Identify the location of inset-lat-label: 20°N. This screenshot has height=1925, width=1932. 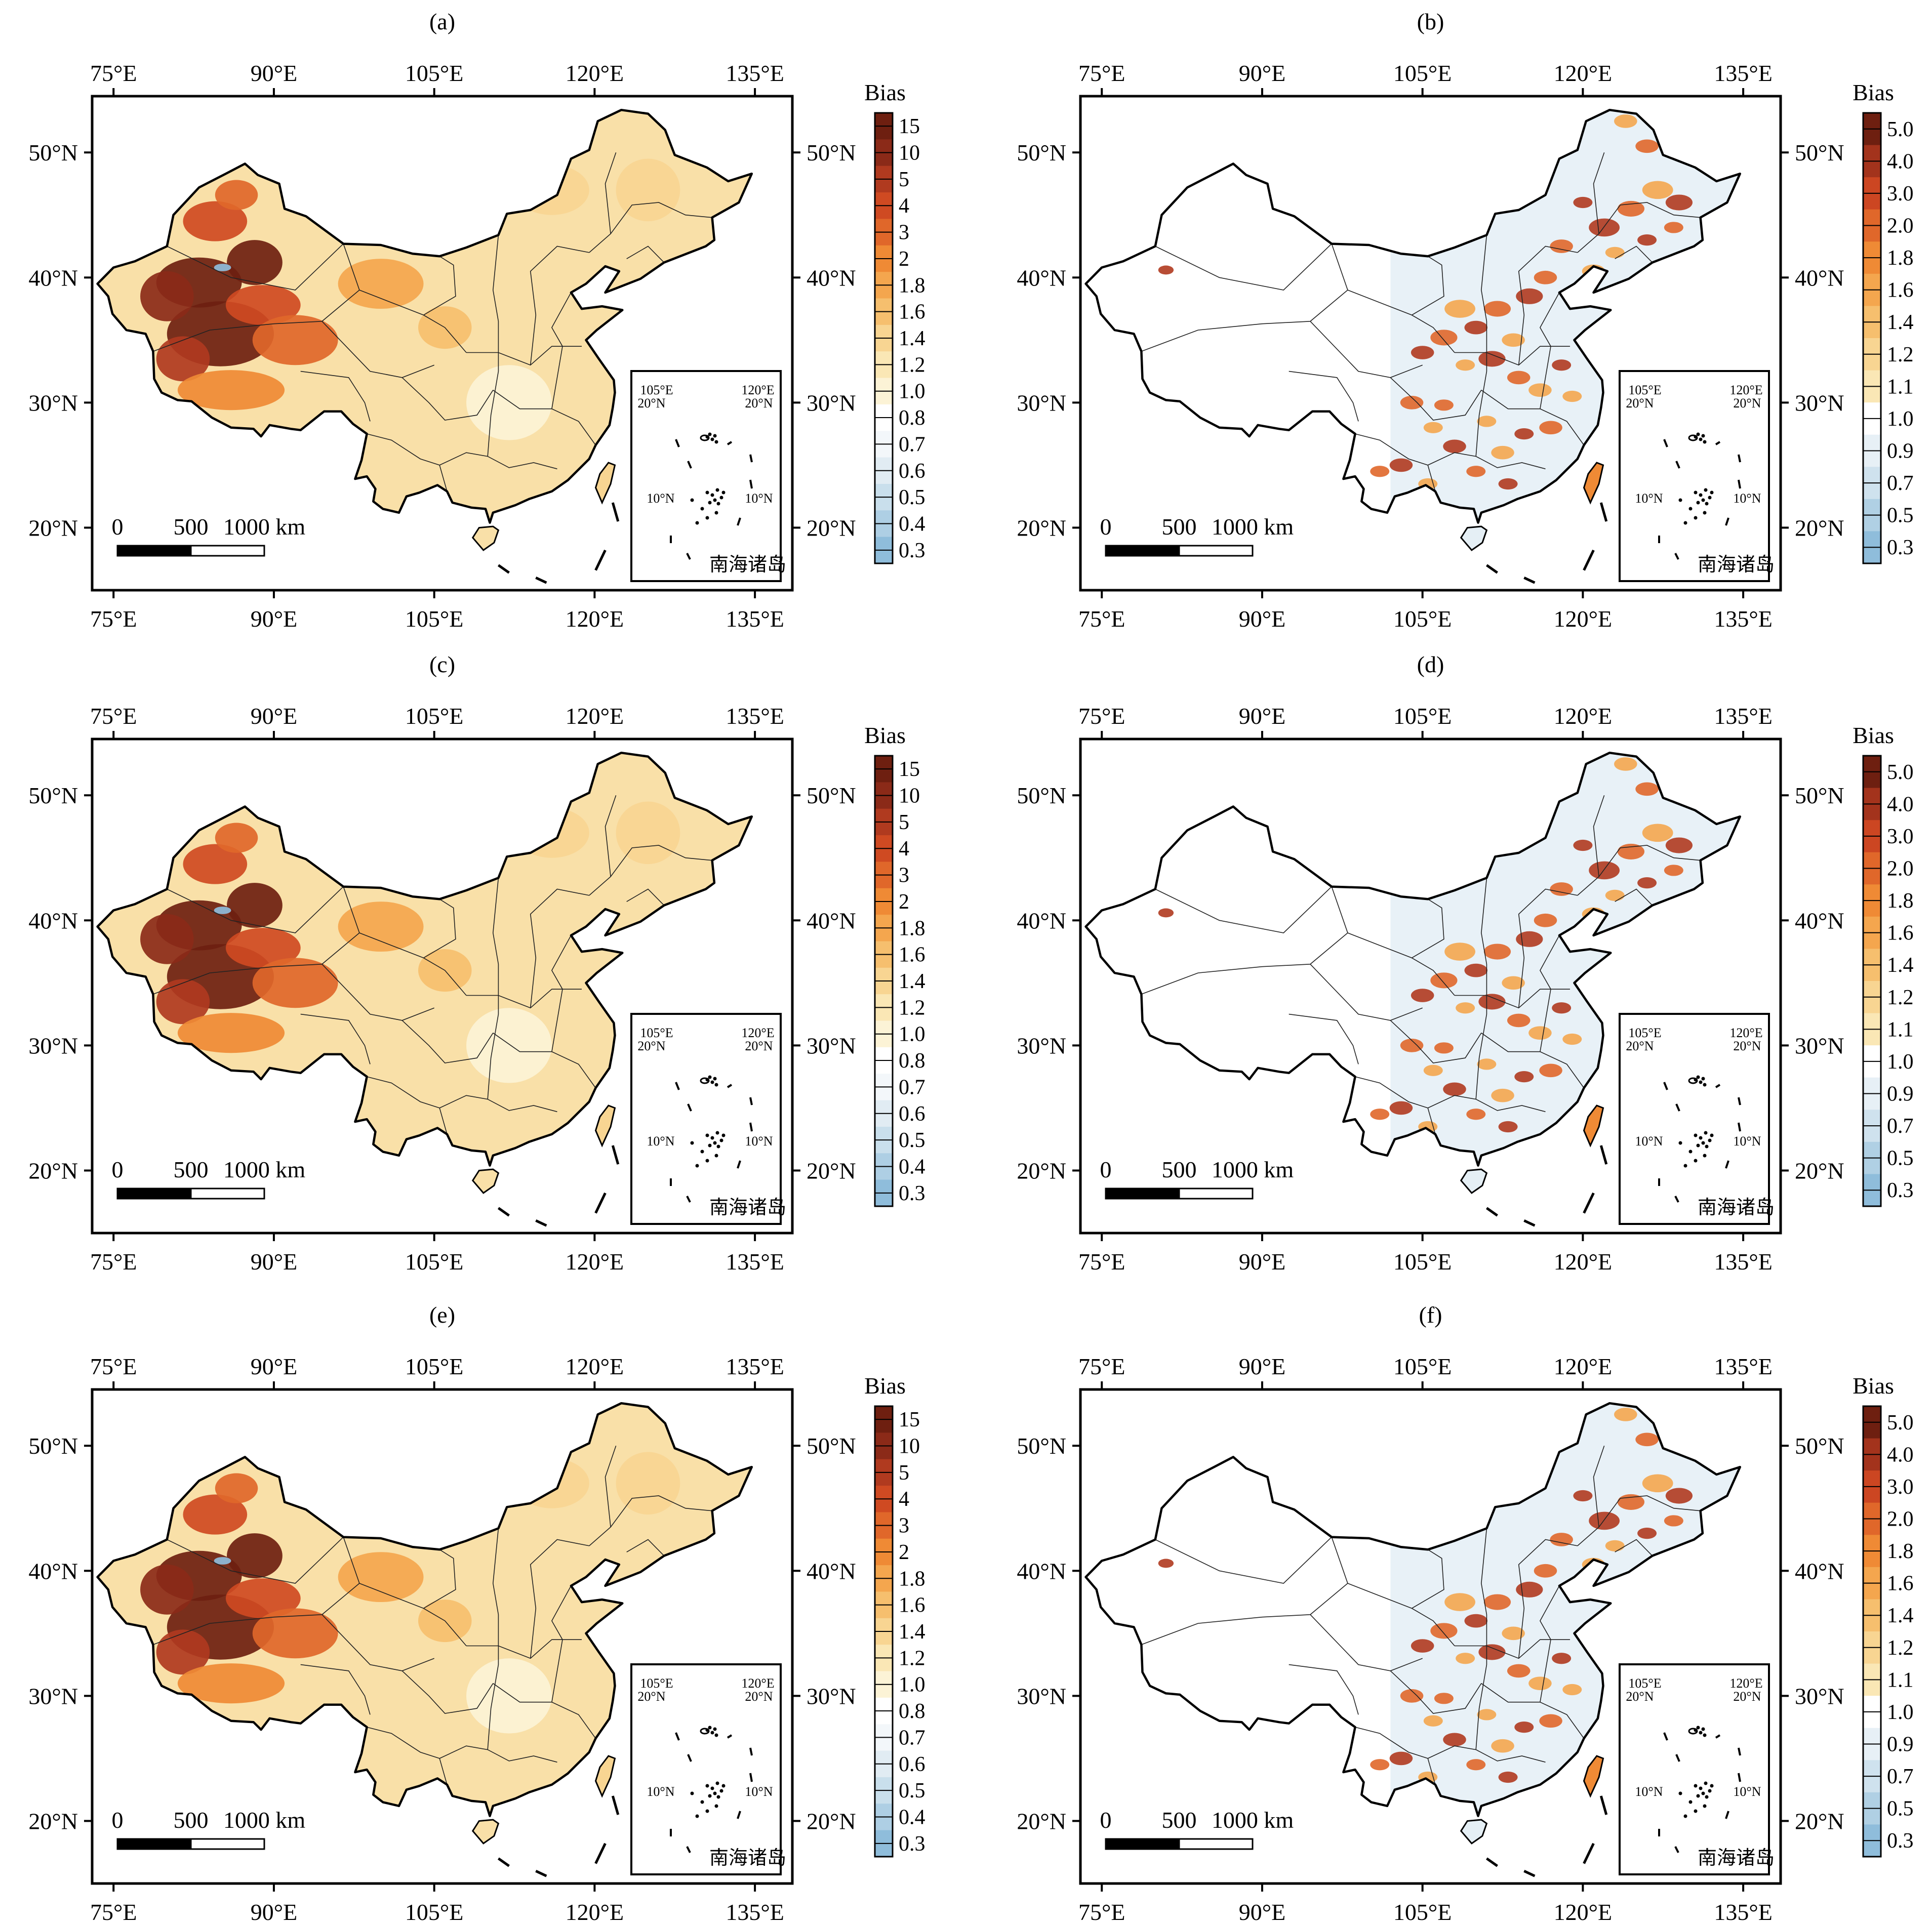
(651, 1696).